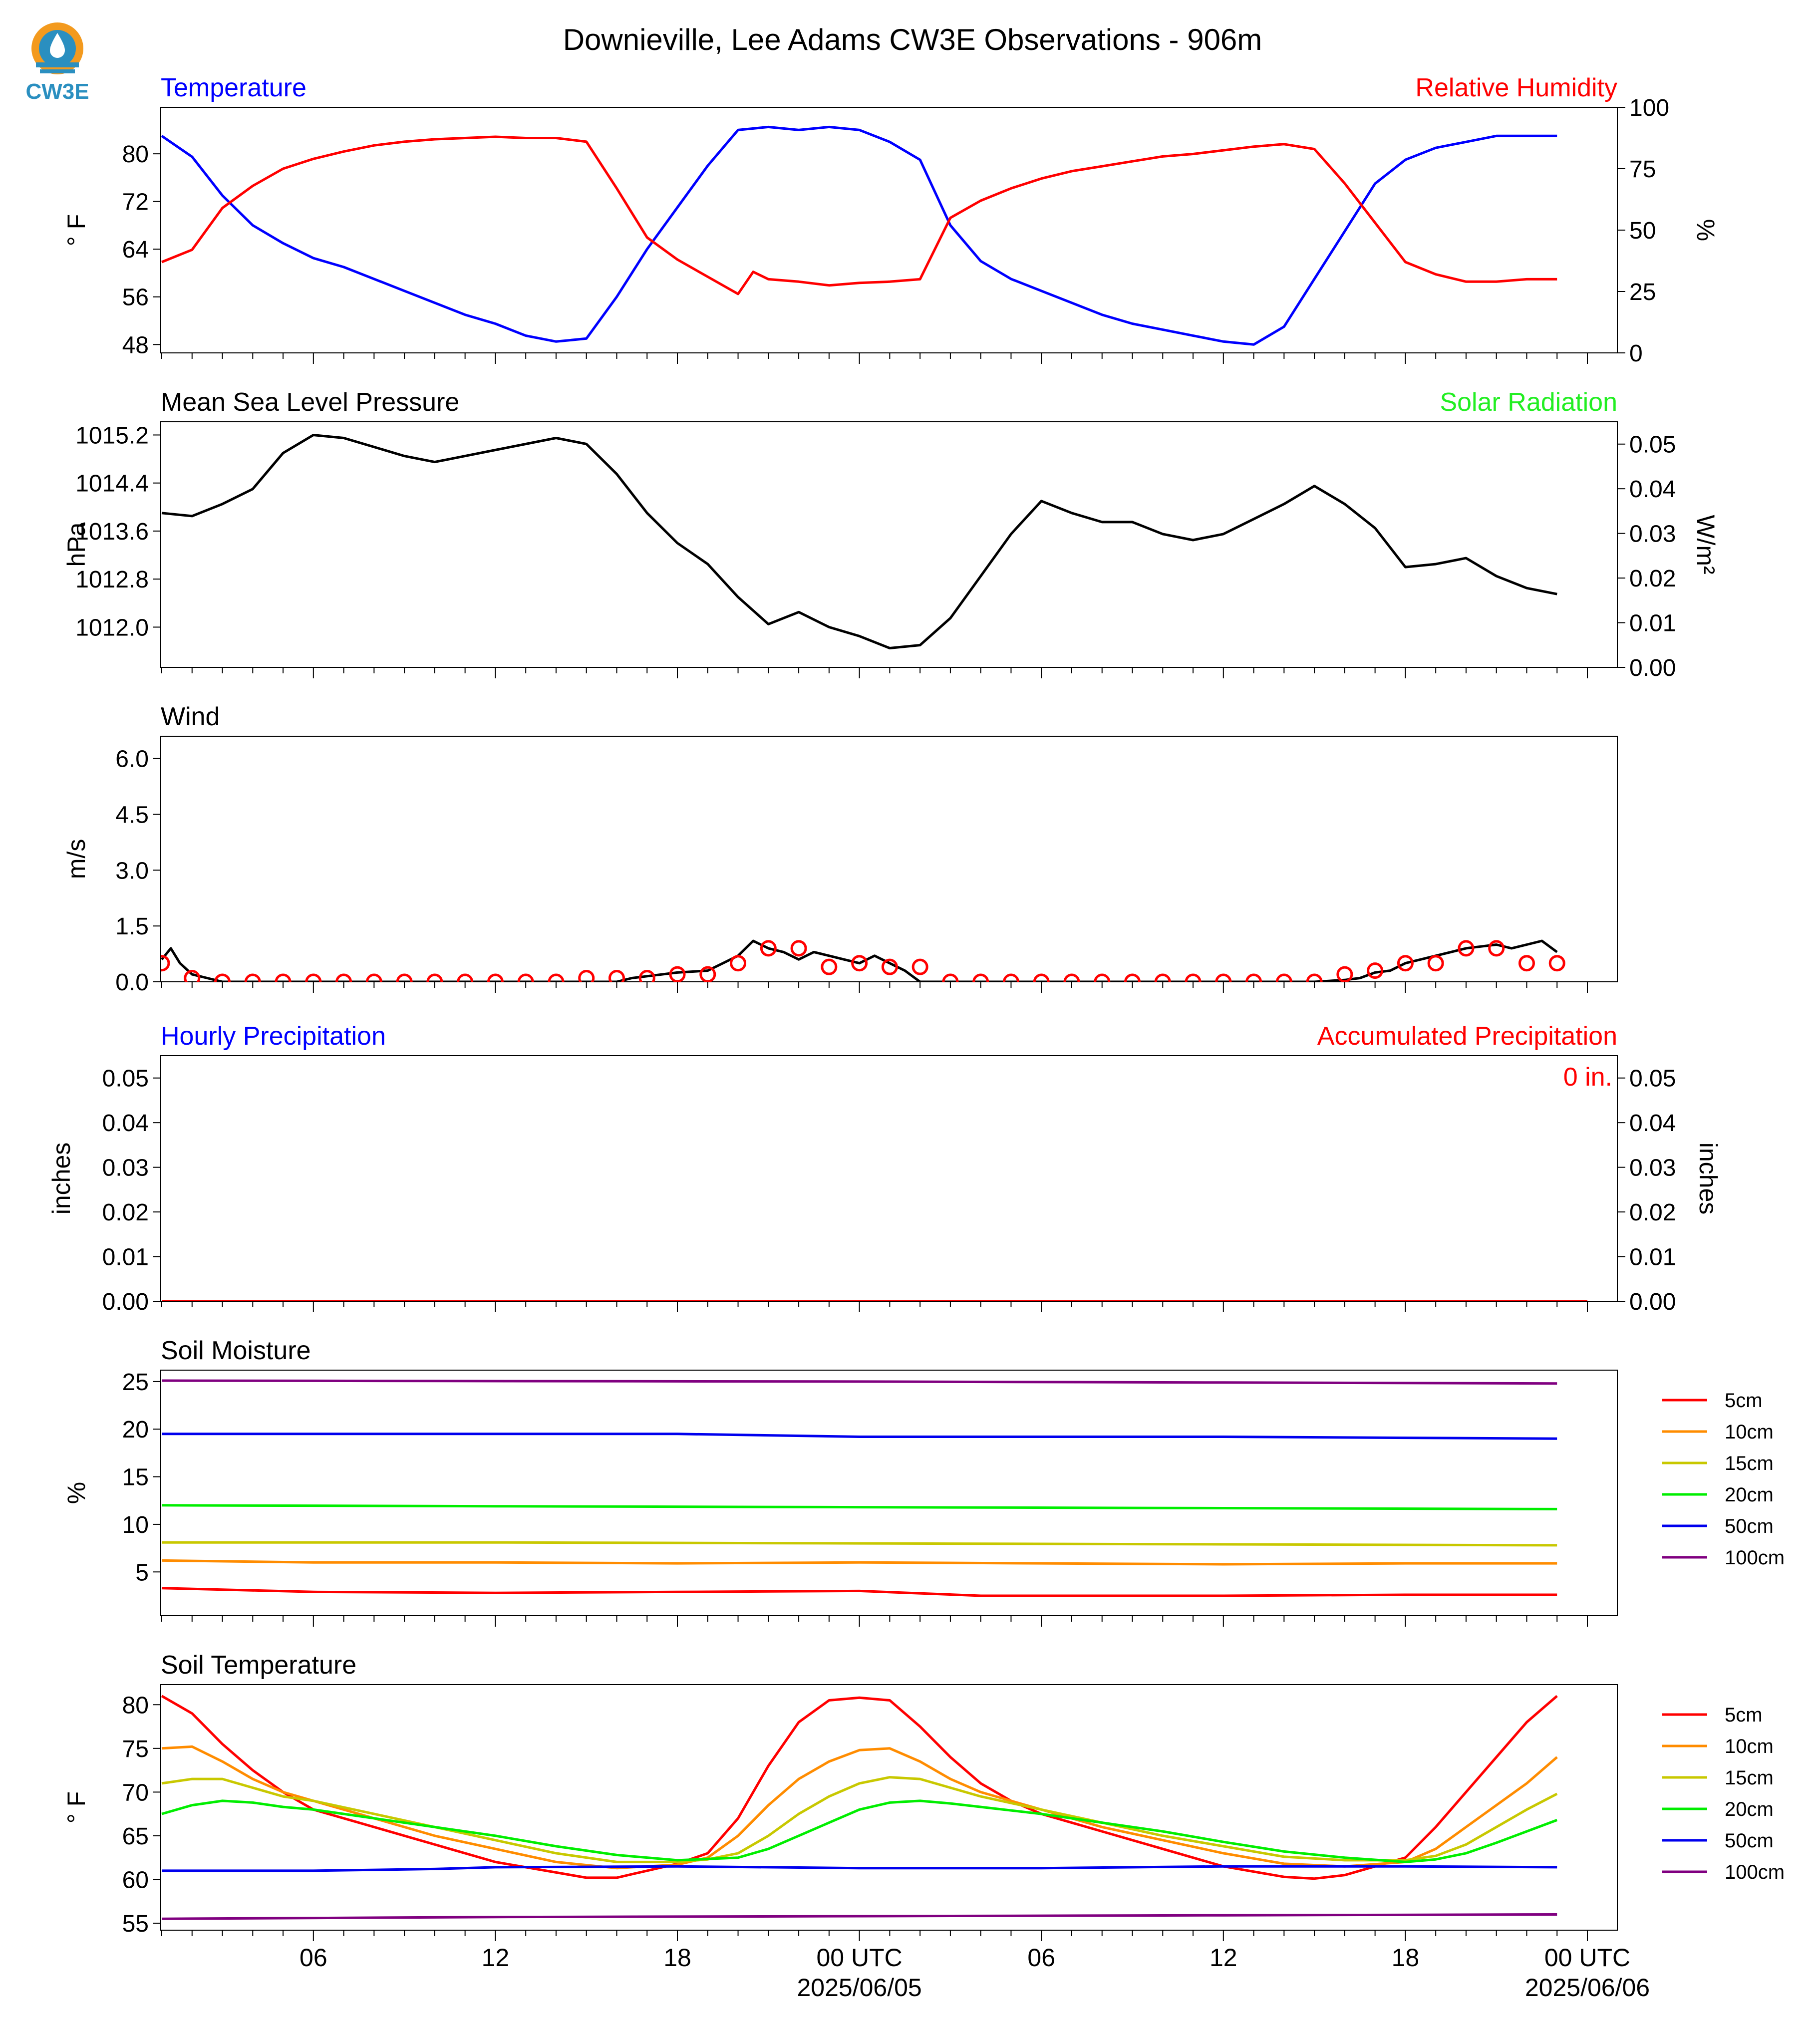 The image size is (1820, 2028). I want to click on logo-water-drop-icon, so click(57, 45).